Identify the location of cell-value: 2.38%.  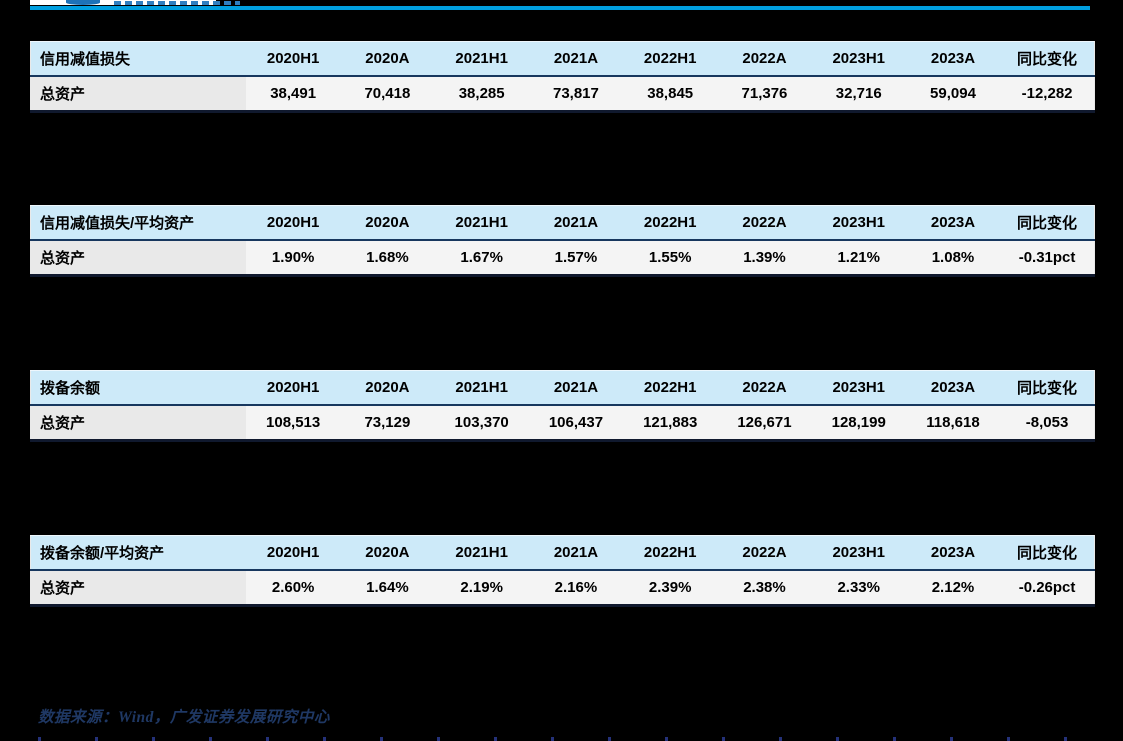
(764, 588).